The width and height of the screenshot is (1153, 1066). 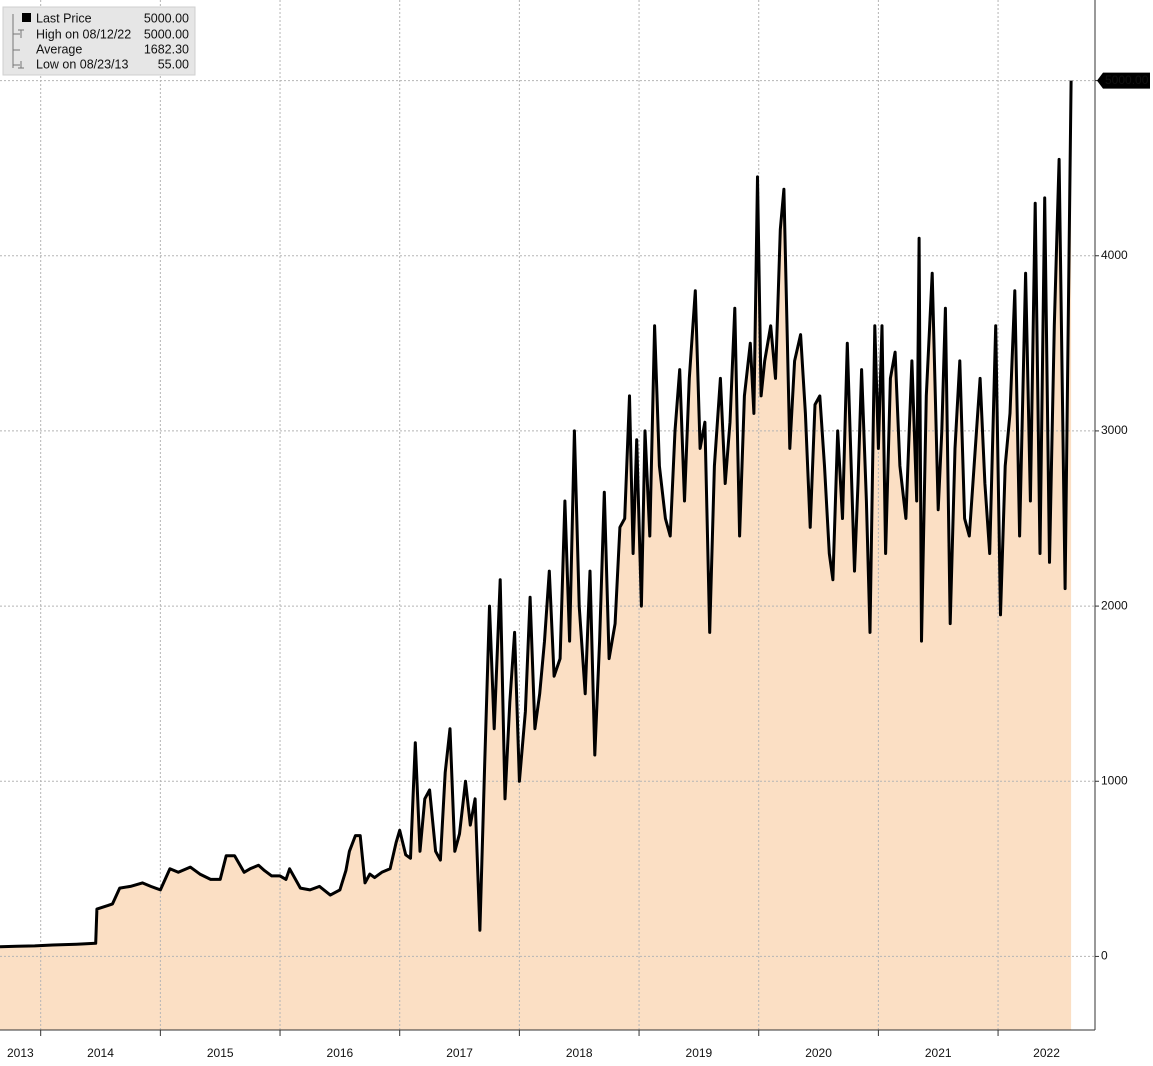 I want to click on x-tick-label: 2018, so click(x=579, y=1053).